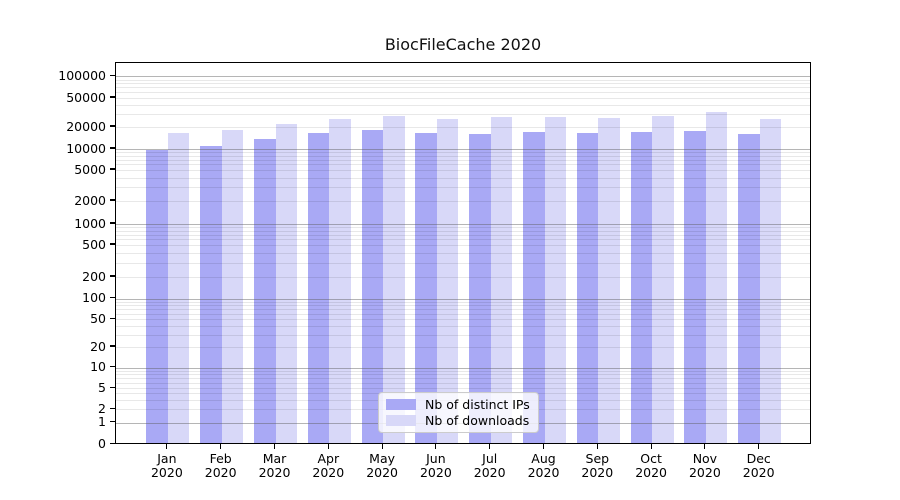  What do you see at coordinates (555, 279) in the screenshot?
I see `bar-nb-of-downloads-aug-2020` at bounding box center [555, 279].